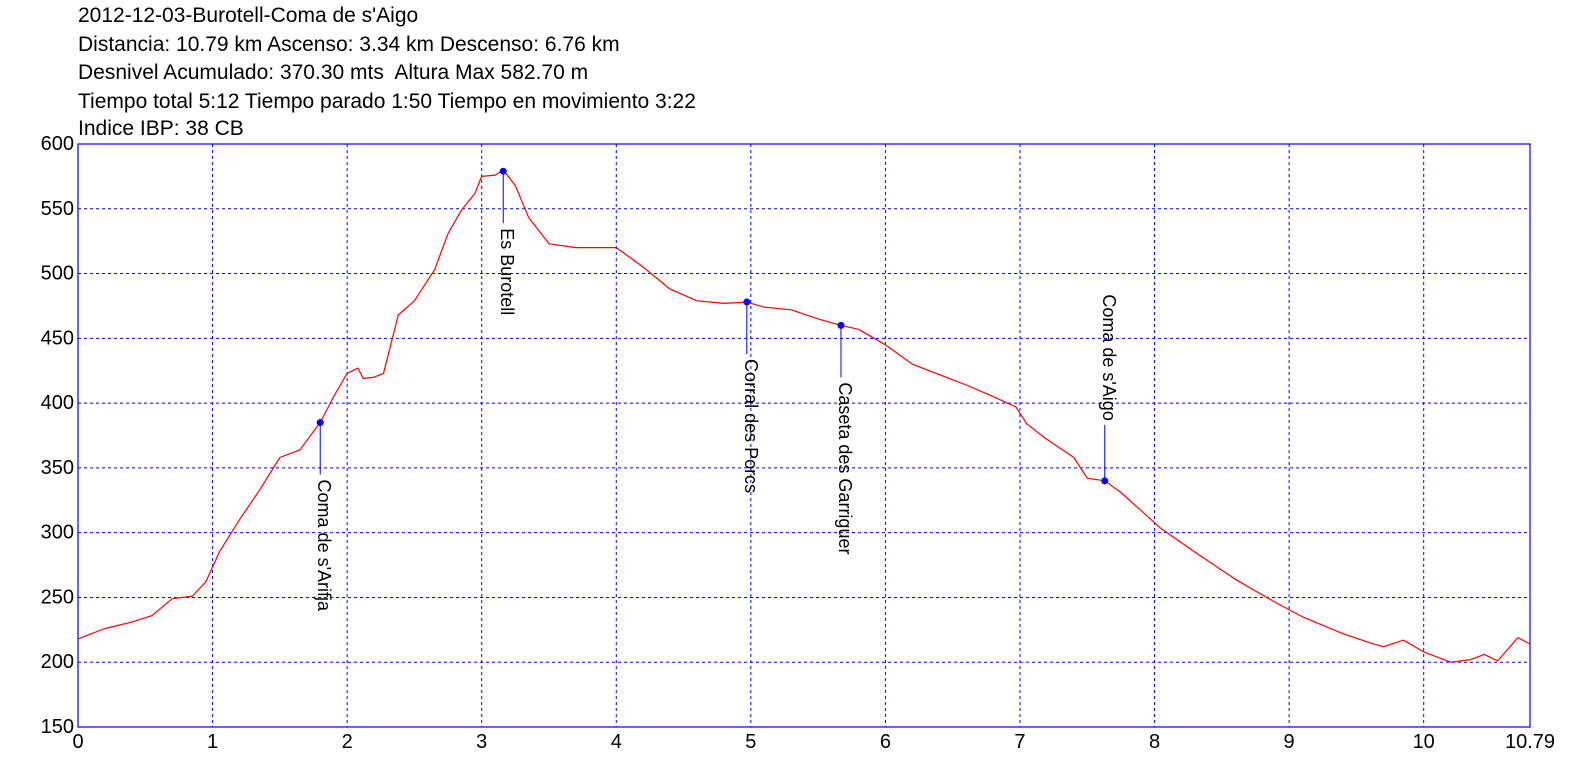 This screenshot has width=1596, height=778. I want to click on x-tick-label: 10.79, so click(1530, 742).